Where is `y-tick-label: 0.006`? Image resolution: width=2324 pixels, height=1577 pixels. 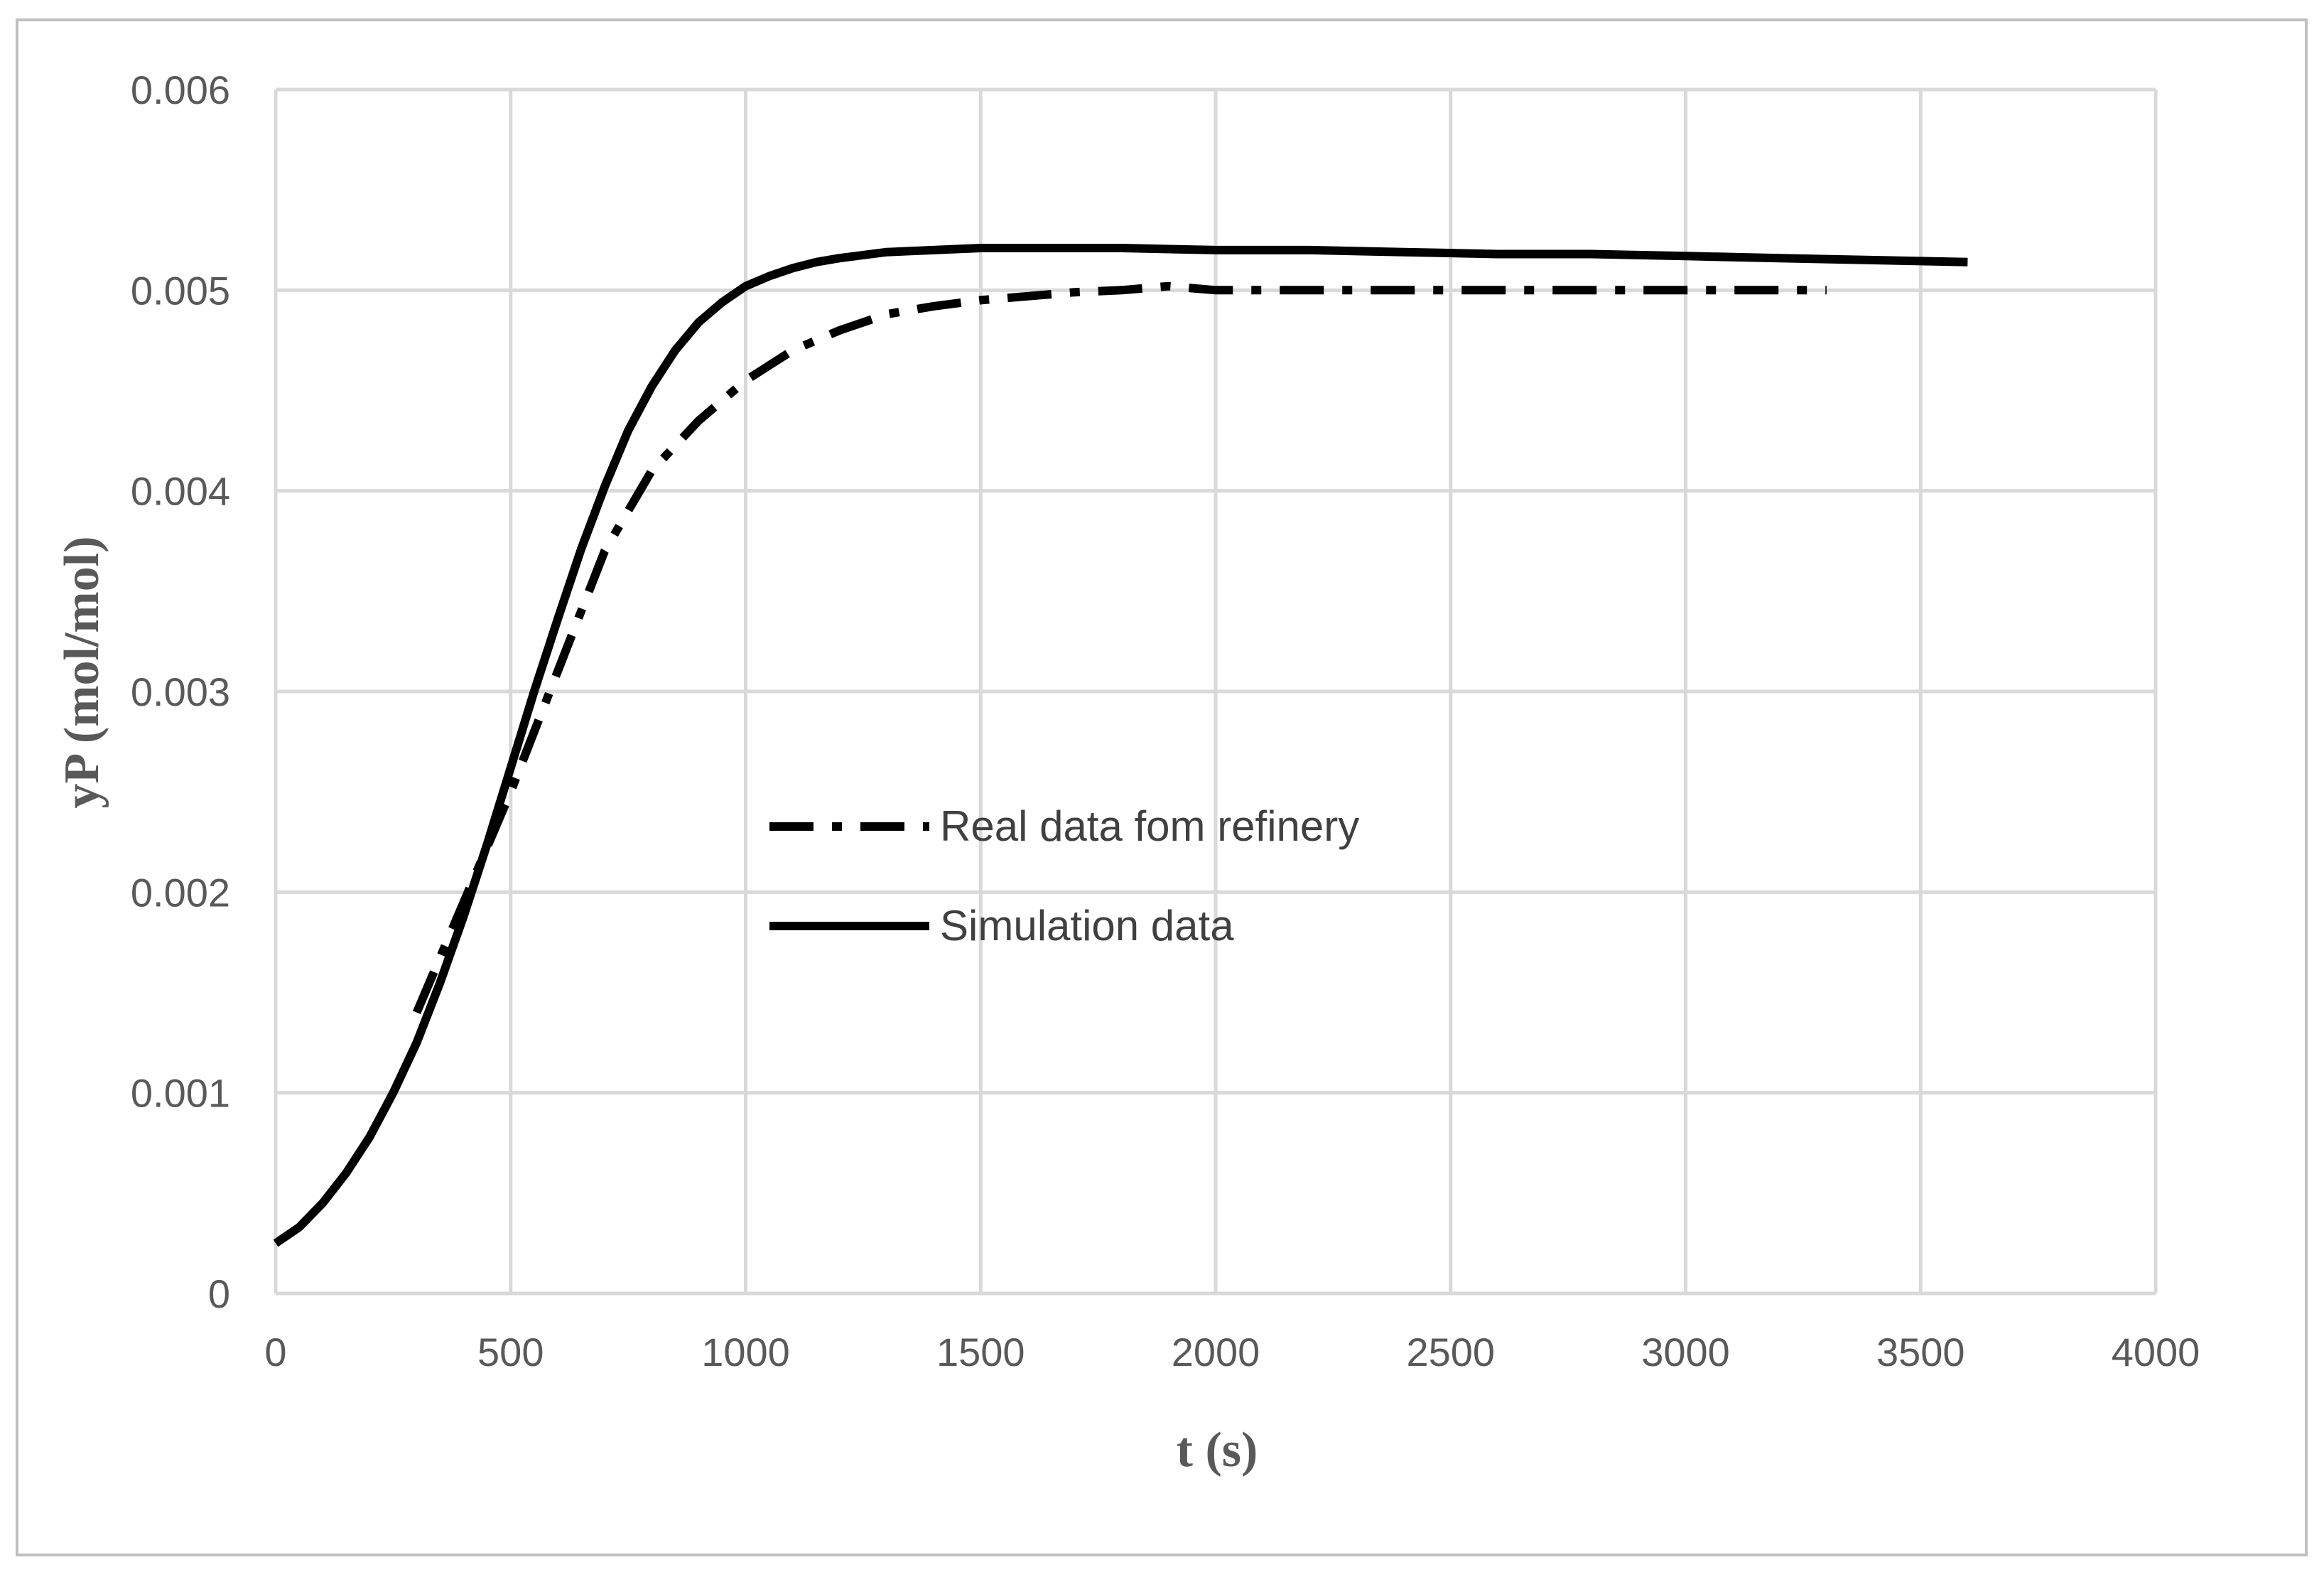 y-tick-label: 0.006 is located at coordinates (181, 90).